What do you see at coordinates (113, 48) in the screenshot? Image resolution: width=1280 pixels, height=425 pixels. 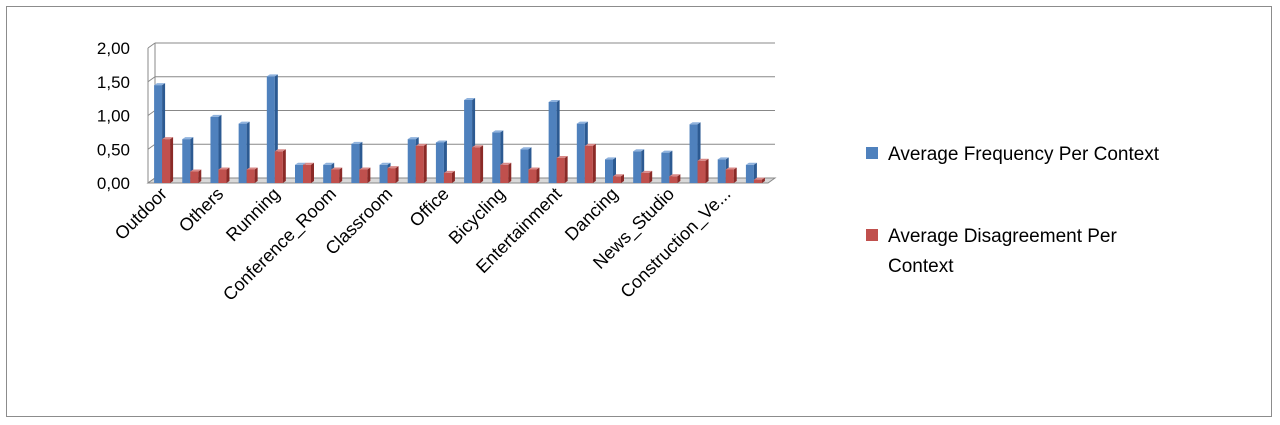 I see `y-tick-label: 2,00` at bounding box center [113, 48].